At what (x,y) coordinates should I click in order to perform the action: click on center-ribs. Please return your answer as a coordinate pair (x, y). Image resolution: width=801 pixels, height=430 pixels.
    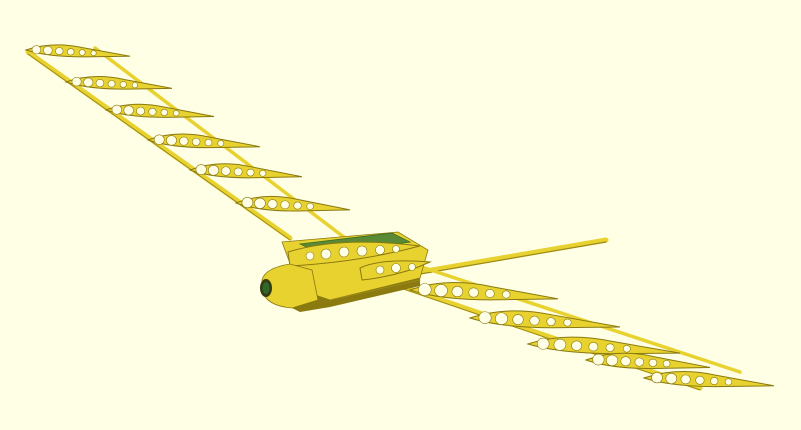
    Looking at the image, I should click on (359, 261).